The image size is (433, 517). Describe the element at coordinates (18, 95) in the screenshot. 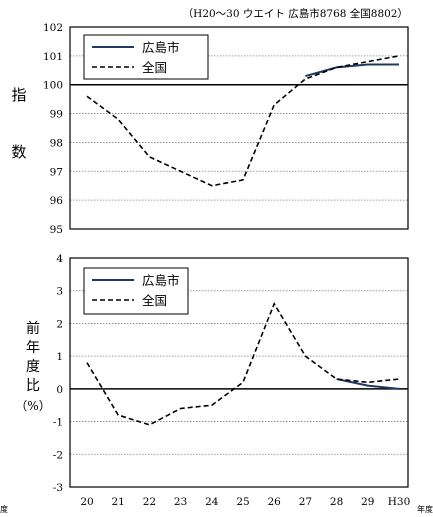

I see `top-ylabel-char: 指` at that location.